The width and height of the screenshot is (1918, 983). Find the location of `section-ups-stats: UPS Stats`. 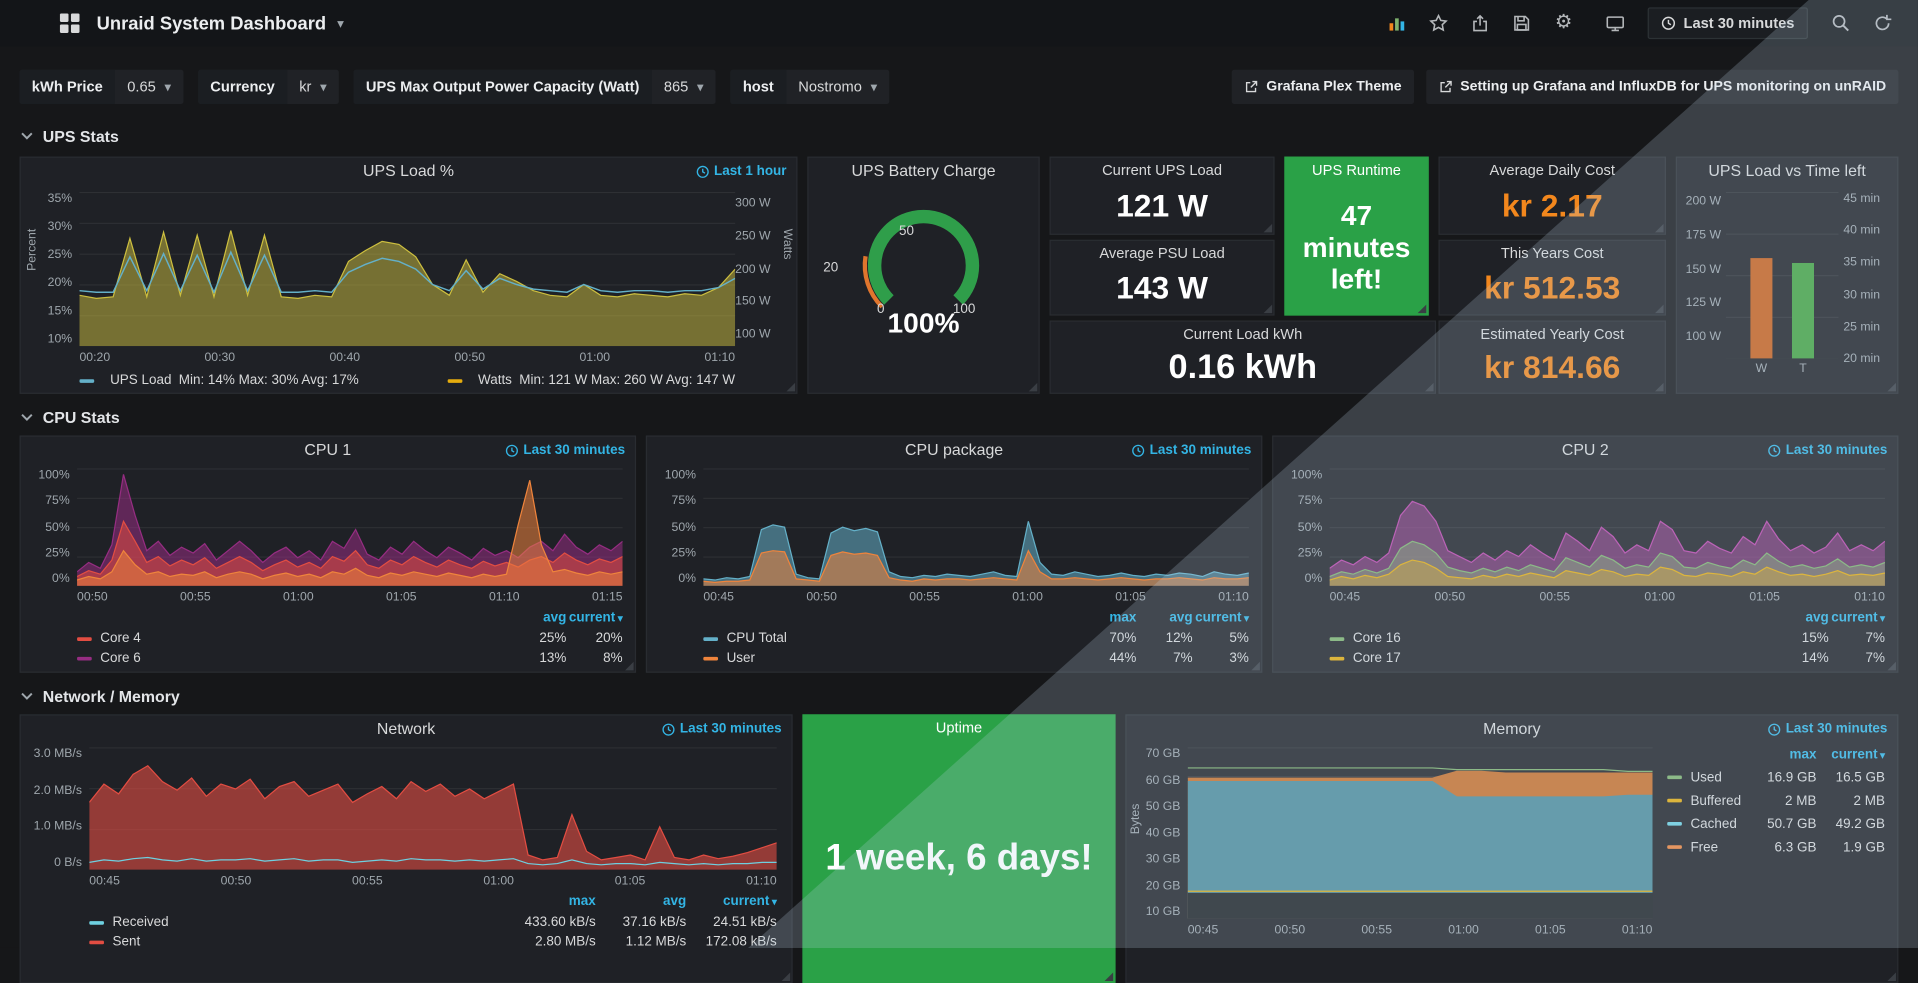

section-ups-stats: UPS Stats is located at coordinates (69, 135).